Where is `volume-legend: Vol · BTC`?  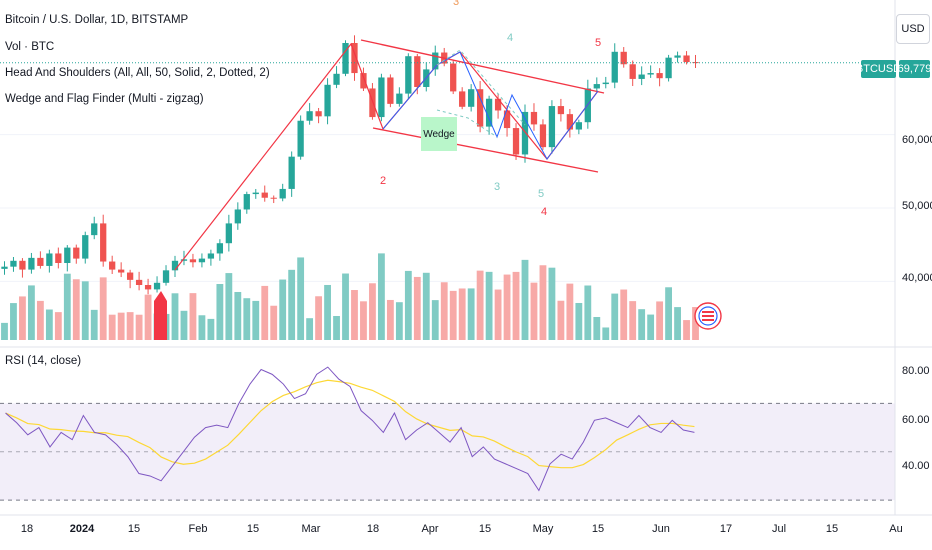
volume-legend: Vol · BTC is located at coordinates (30, 47).